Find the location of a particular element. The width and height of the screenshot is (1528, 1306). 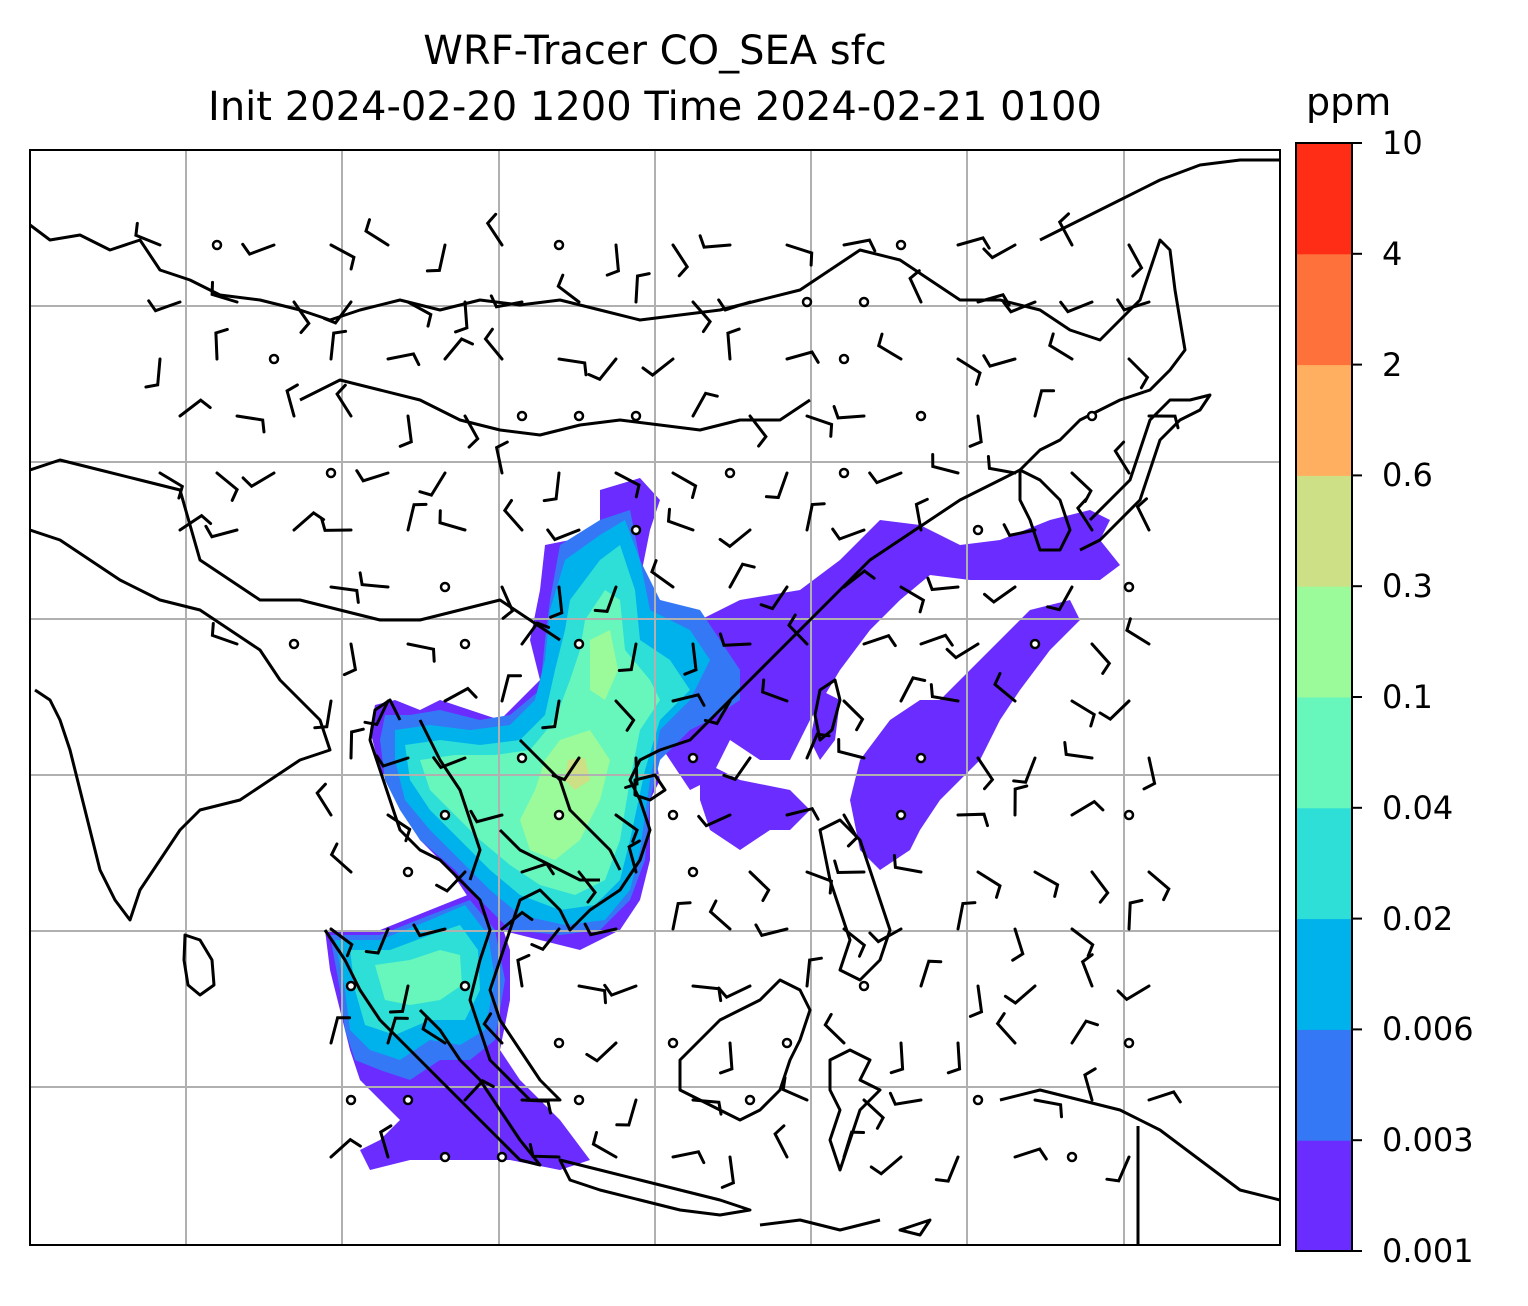

colorbar-tick-label: 0.006 is located at coordinates (1428, 1029).